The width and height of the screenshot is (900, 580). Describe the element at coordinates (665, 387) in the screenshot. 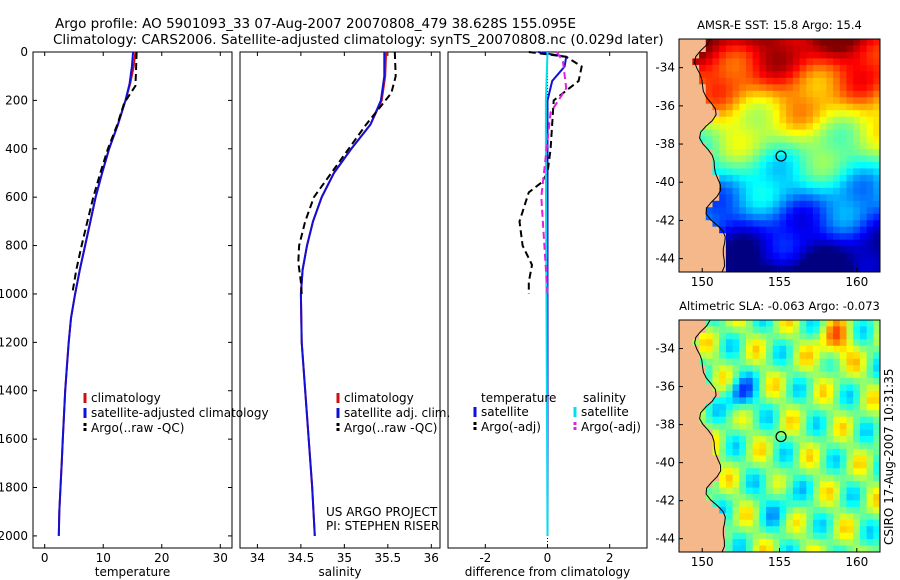

I see `y-tick-label: -36` at that location.